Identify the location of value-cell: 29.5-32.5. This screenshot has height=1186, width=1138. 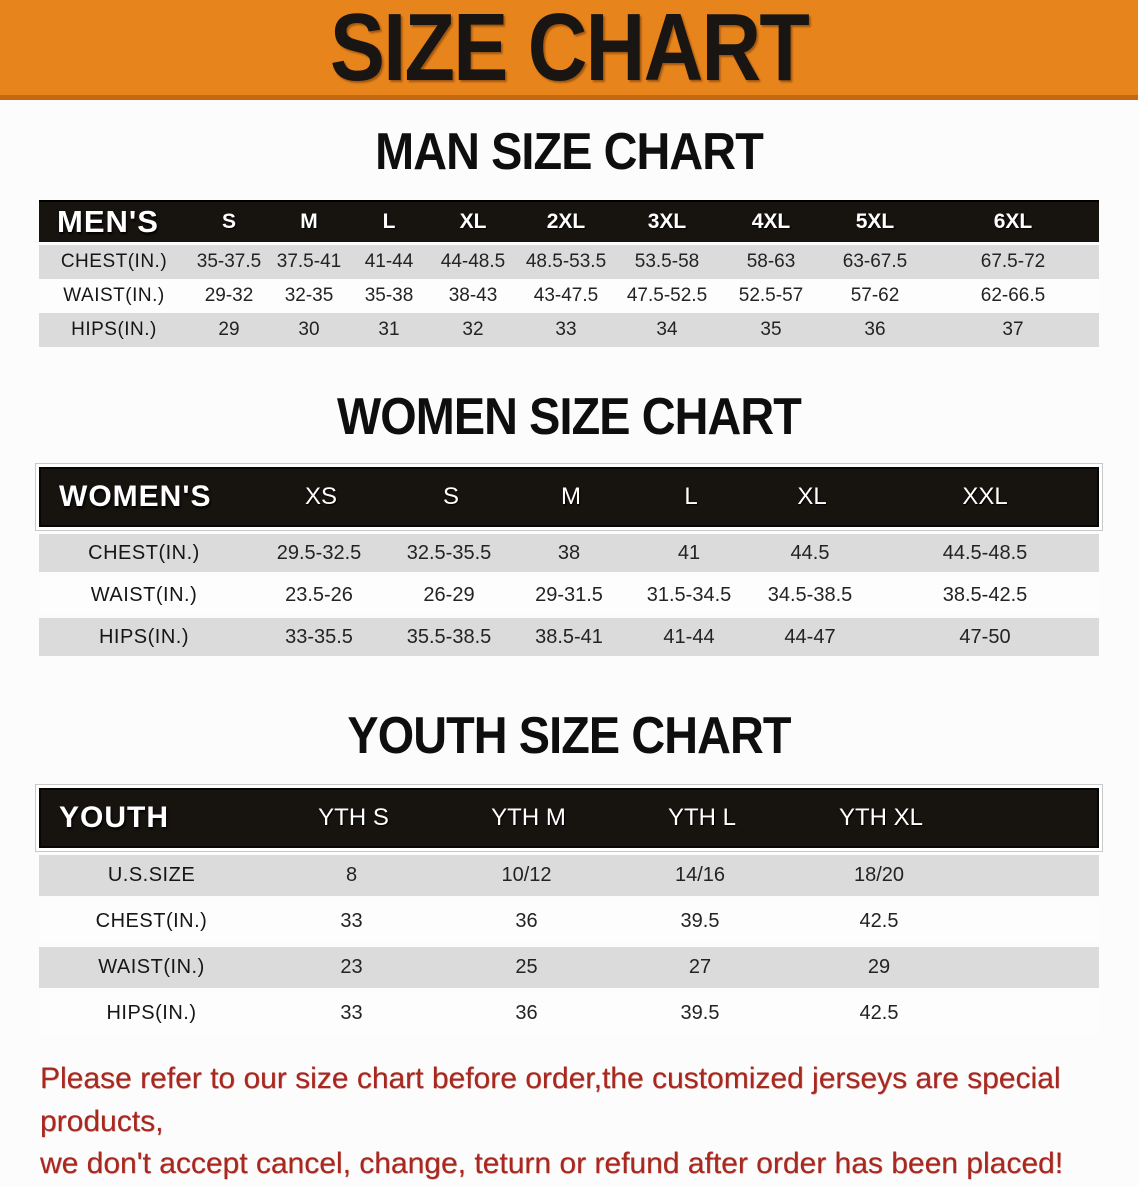
(319, 552).